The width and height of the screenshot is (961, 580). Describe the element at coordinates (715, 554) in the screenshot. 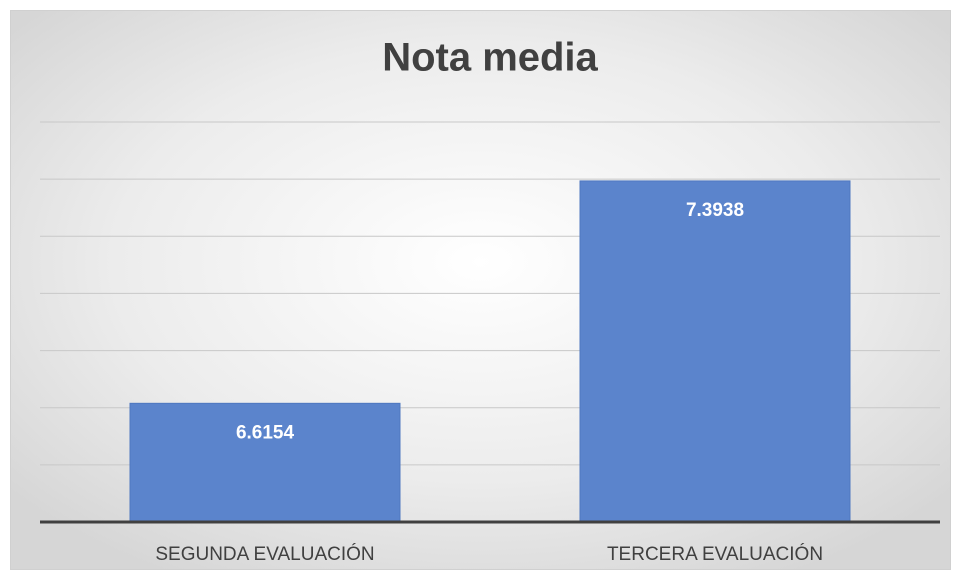

I see `x-tick-label: TERCERA EVALUACIÓN` at that location.